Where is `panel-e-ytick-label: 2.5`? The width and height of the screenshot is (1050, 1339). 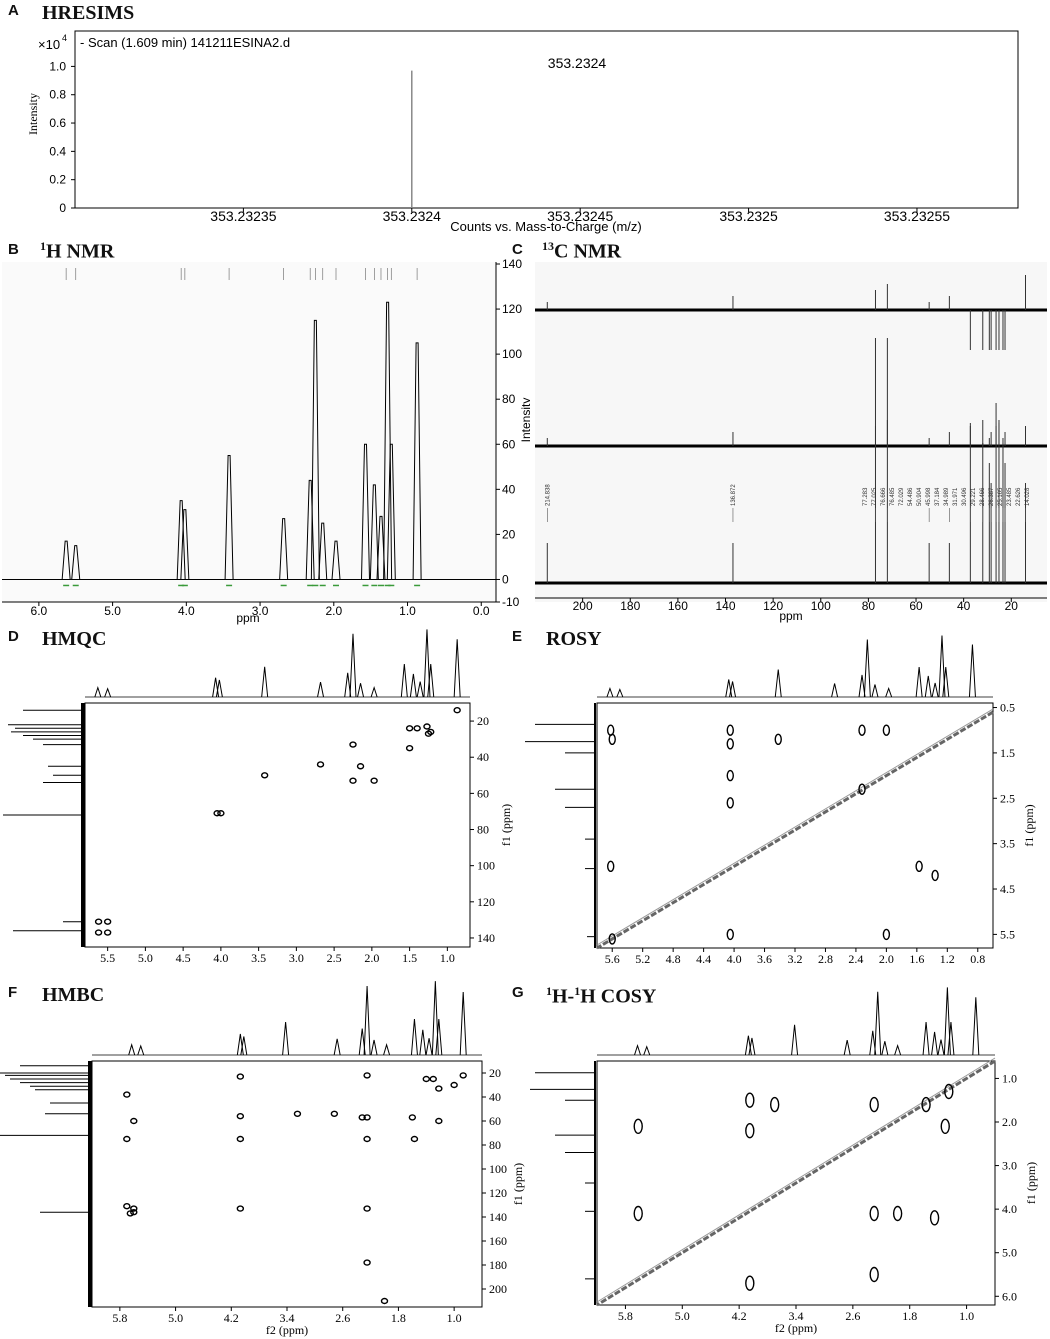 panel-e-ytick-label: 2.5 is located at coordinates (1007, 798).